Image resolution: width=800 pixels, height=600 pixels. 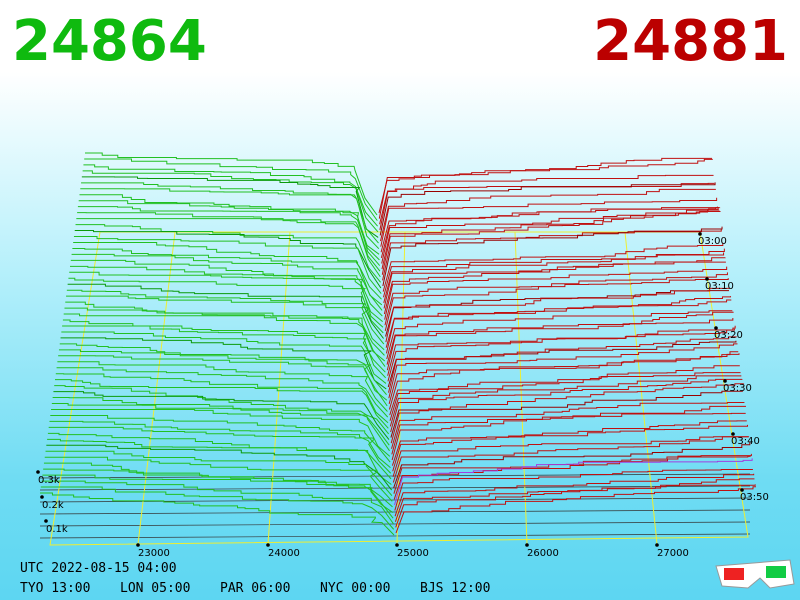 I want to click on time-label: 03:50, so click(x=754, y=497).